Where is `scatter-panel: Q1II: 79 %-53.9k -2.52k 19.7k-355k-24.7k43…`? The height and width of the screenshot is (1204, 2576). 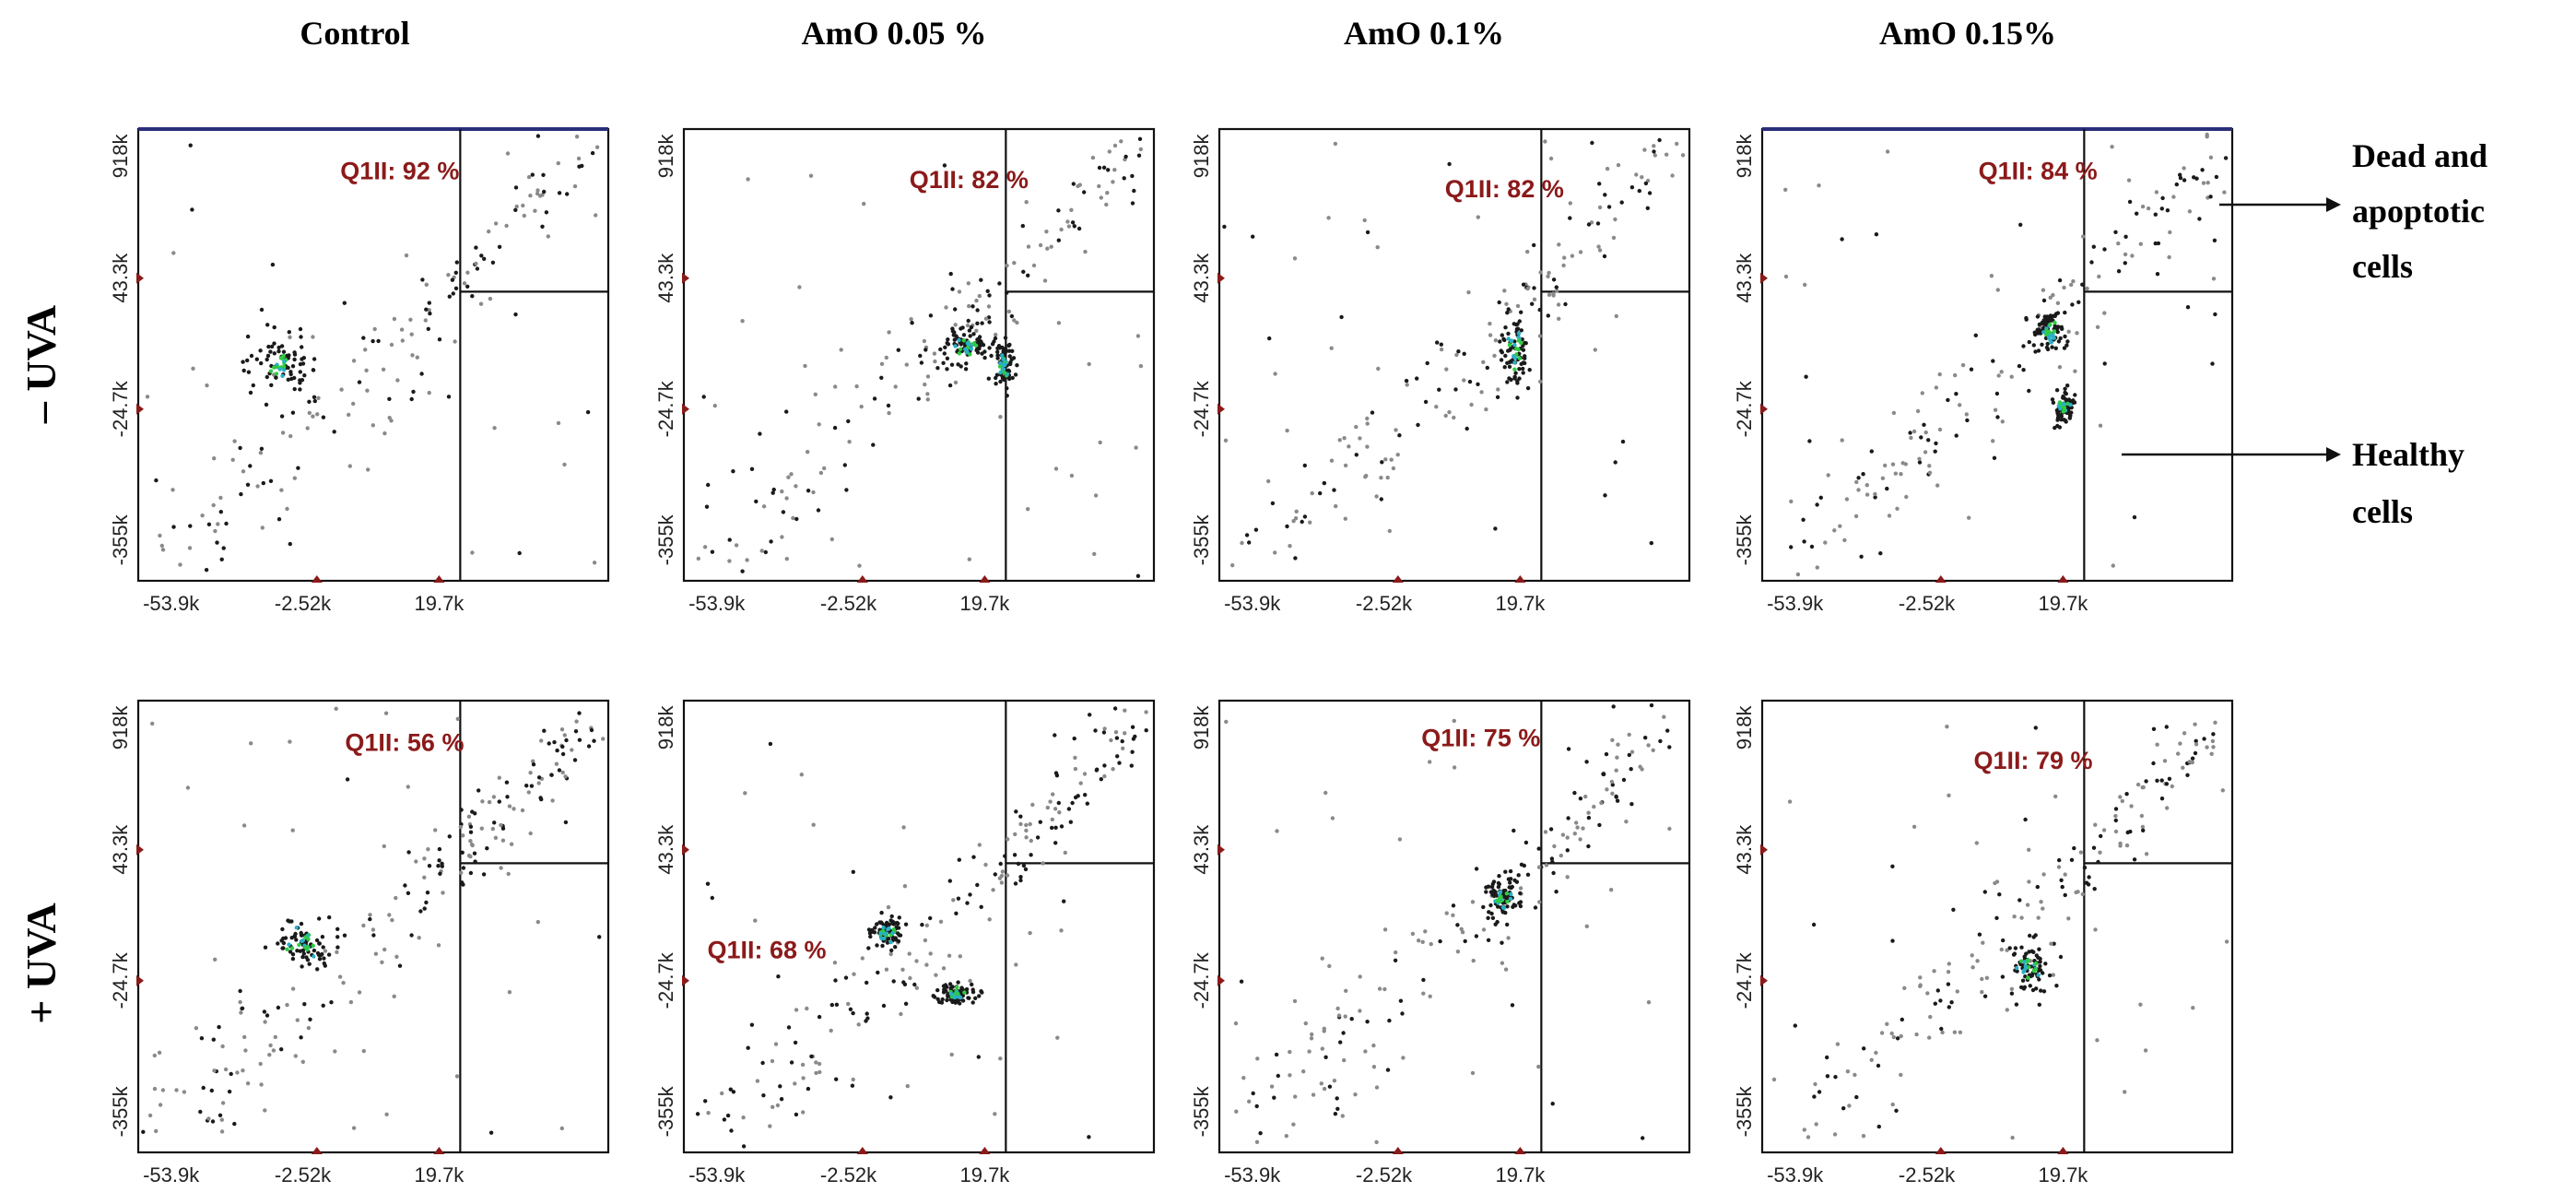
scatter-panel: Q1II: 79 %-53.9k -2.52k 19.7k-355k-24.7k43… is located at coordinates (1983, 943).